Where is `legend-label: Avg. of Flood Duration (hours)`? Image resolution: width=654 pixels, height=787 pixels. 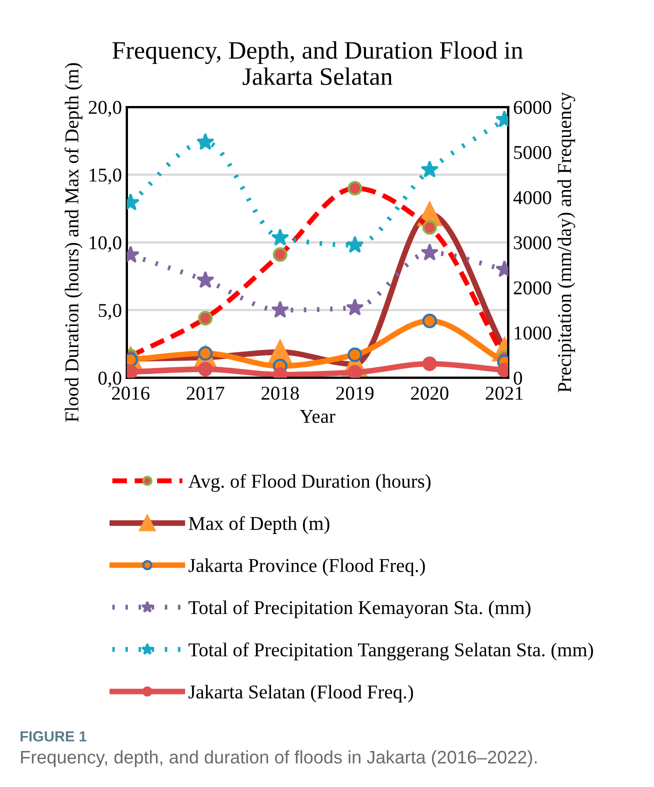 legend-label: Avg. of Flood Duration (hours) is located at coordinates (309, 483).